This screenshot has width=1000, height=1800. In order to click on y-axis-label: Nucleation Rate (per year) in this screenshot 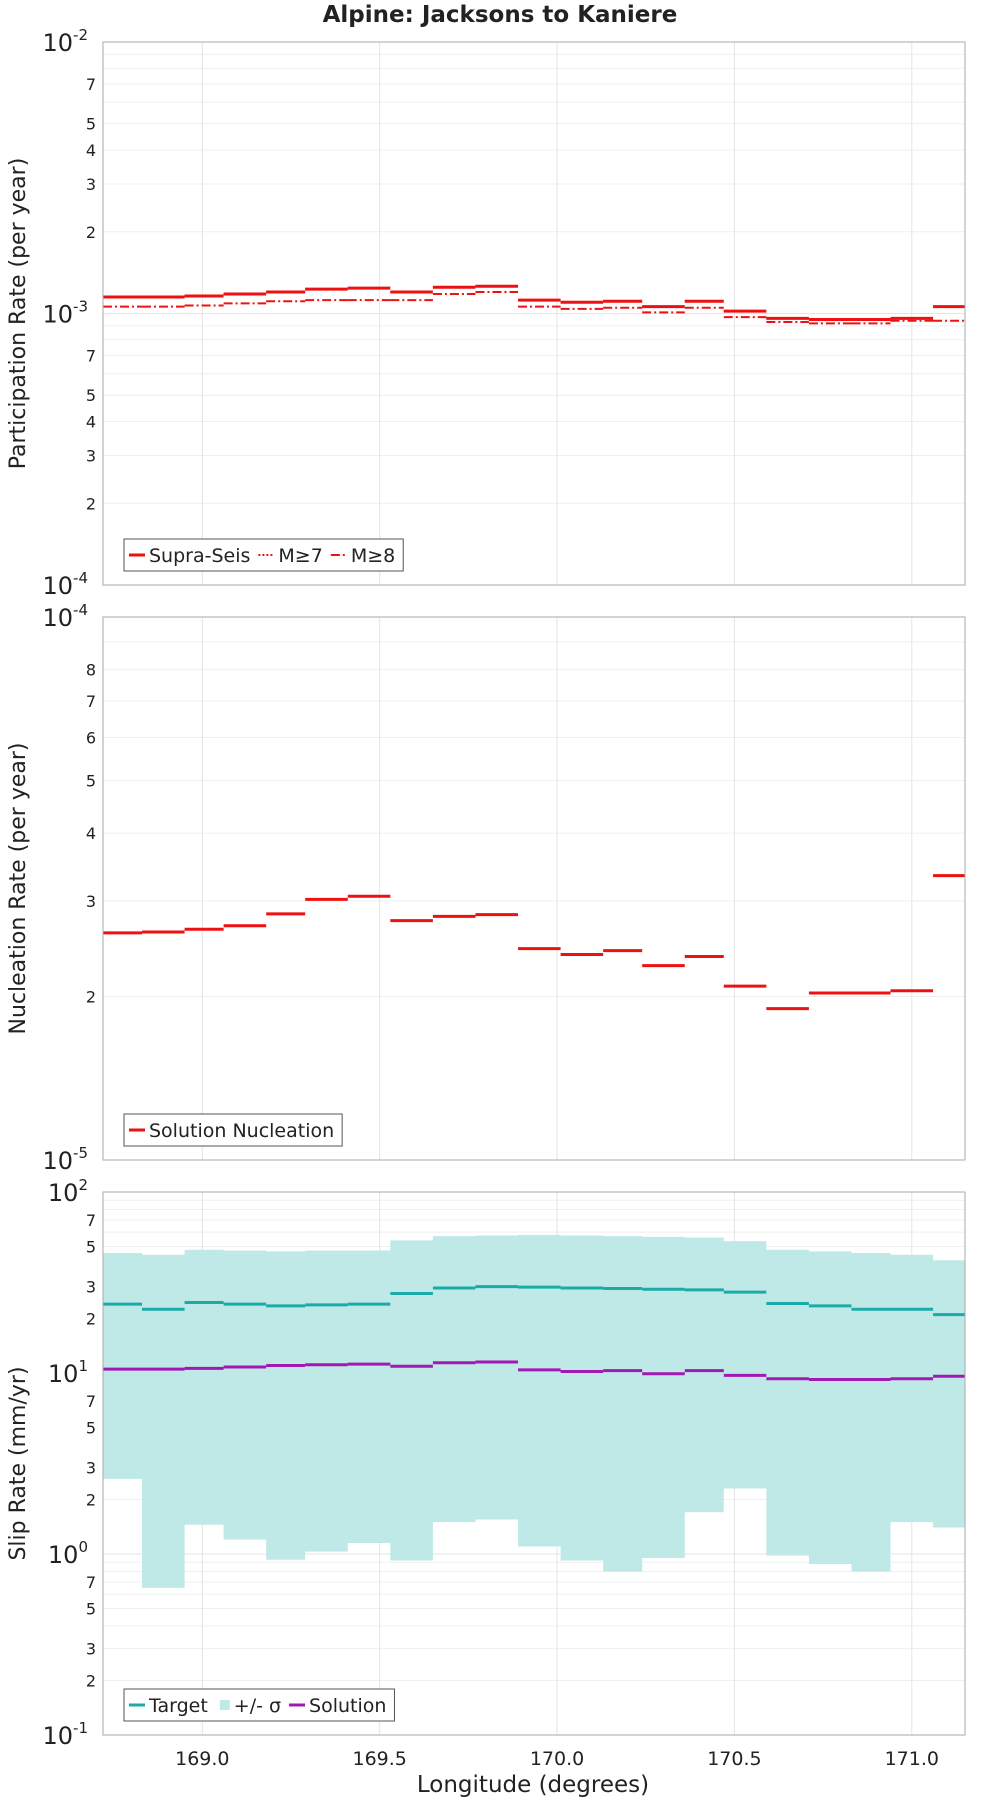, I will do `click(18, 889)`.